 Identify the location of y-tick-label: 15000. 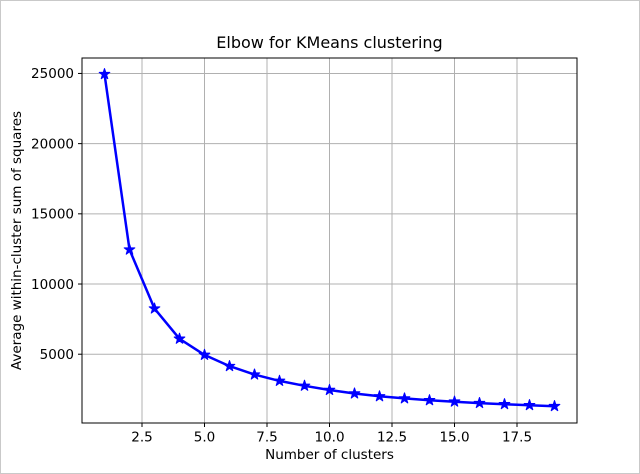
(52, 215).